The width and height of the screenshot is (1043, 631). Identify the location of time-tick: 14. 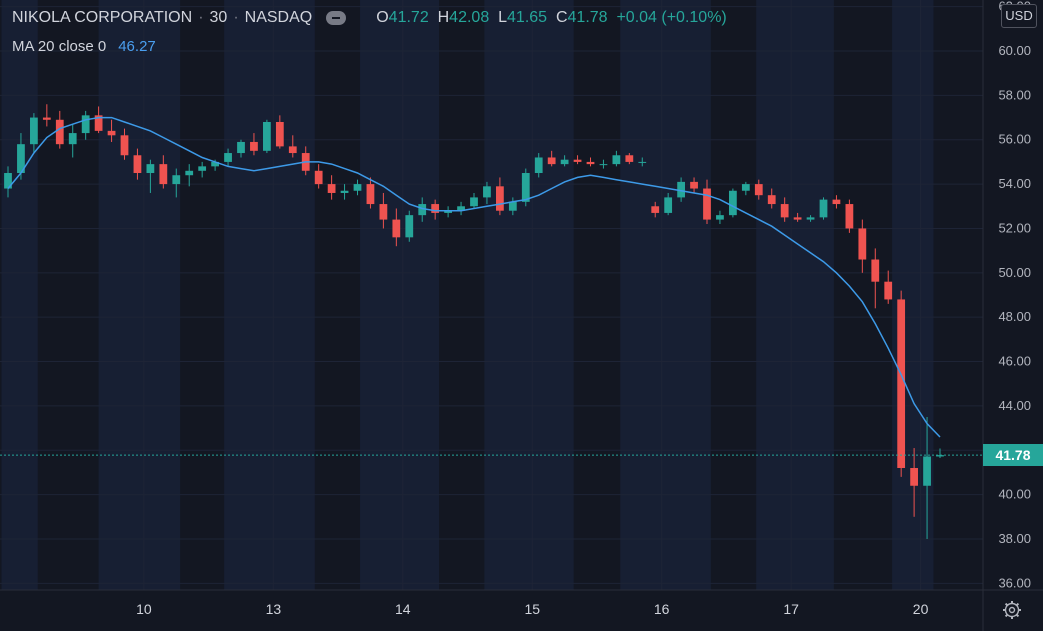
(403, 609).